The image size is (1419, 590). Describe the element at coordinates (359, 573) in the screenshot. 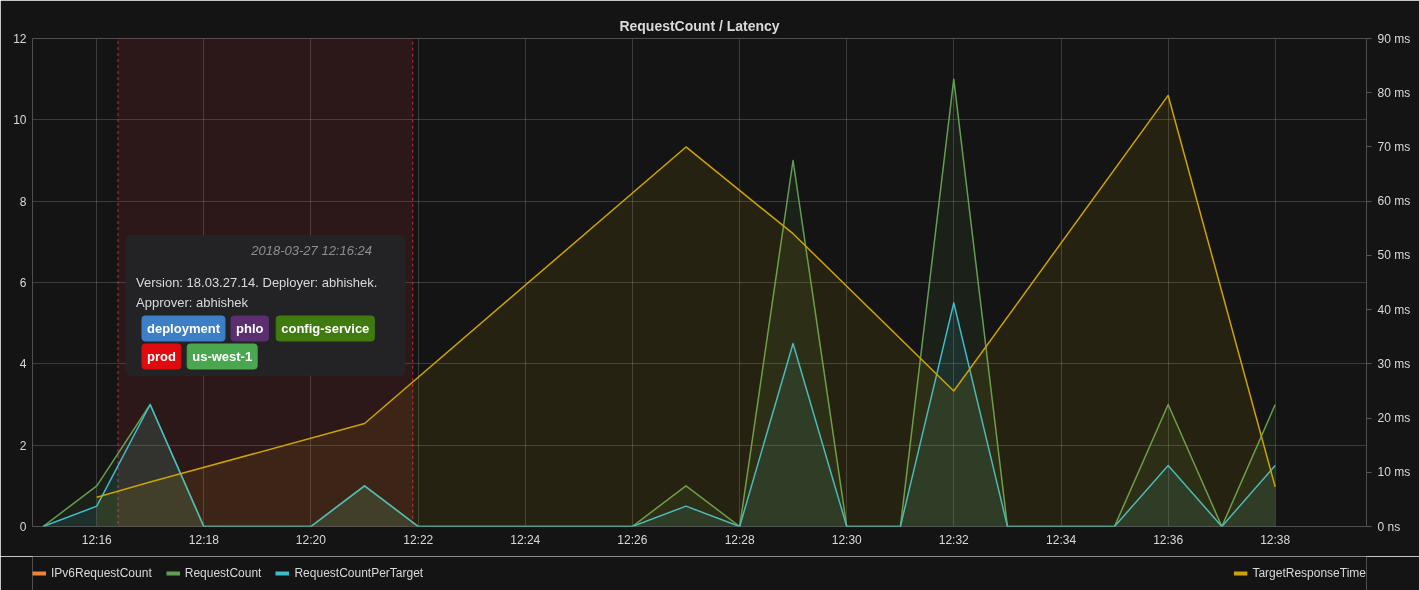

I see `legend-label: RequestCountPerTarget` at that location.